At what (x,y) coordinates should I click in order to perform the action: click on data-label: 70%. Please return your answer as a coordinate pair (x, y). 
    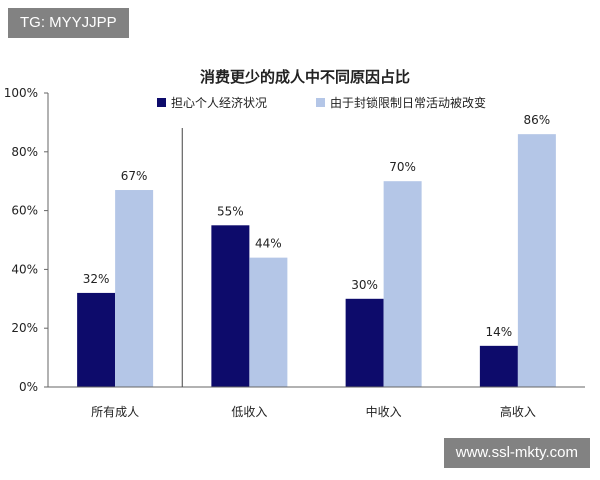
    Looking at the image, I should click on (402, 167).